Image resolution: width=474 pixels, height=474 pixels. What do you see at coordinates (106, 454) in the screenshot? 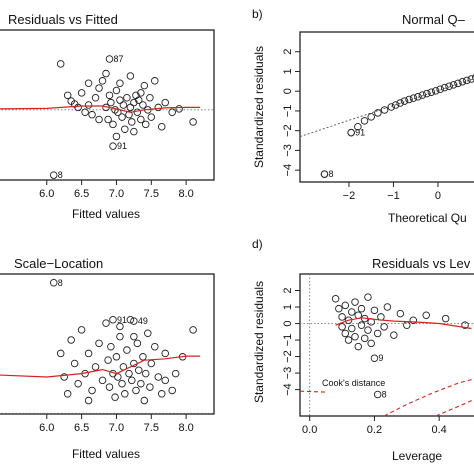
I see `x-axis-label: Fitted values` at bounding box center [106, 454].